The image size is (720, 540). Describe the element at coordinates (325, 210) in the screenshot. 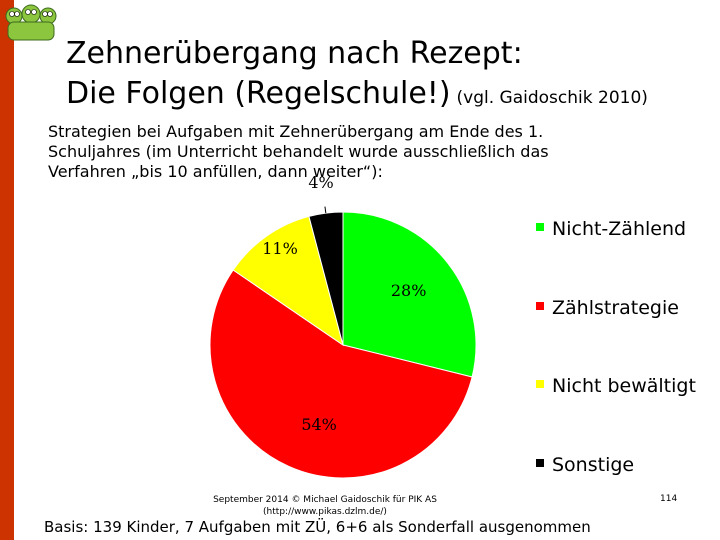

I see `pie-leader-line` at that location.